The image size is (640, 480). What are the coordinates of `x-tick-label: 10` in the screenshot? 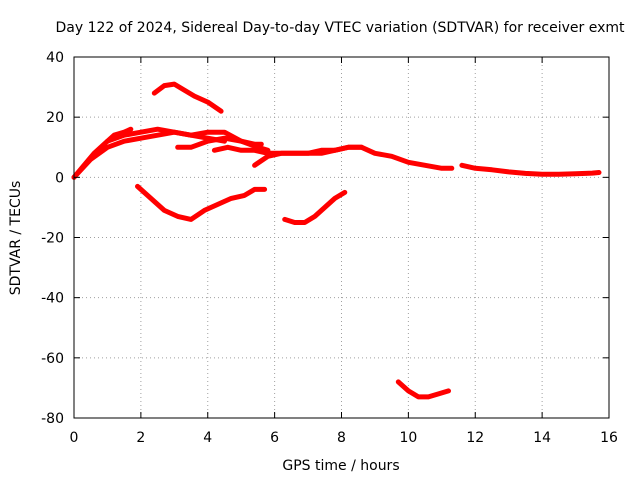 It's located at (408, 438).